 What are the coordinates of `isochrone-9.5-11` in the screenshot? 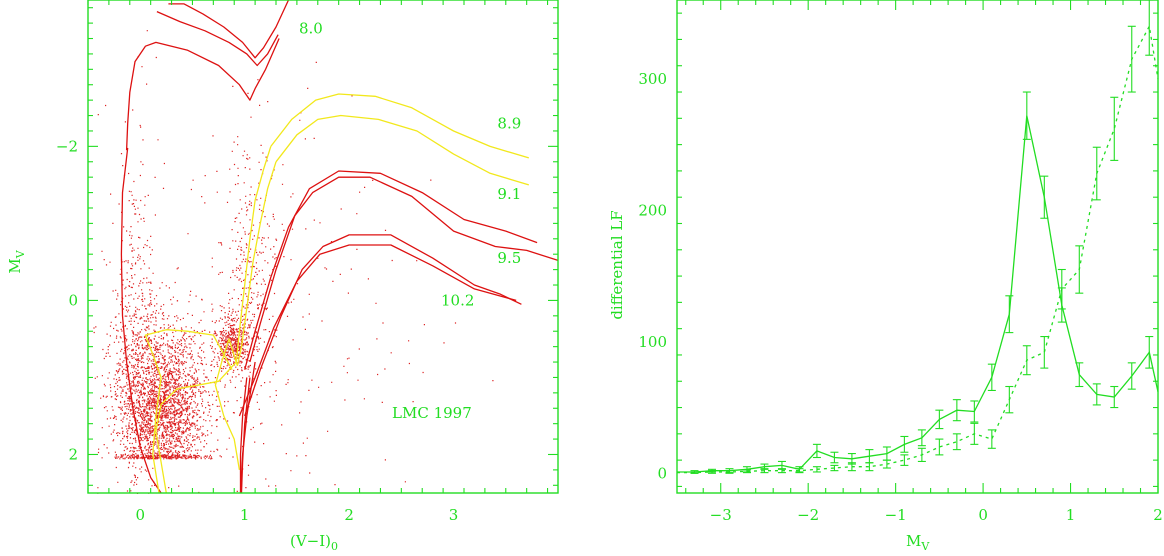 It's located at (404, 269).